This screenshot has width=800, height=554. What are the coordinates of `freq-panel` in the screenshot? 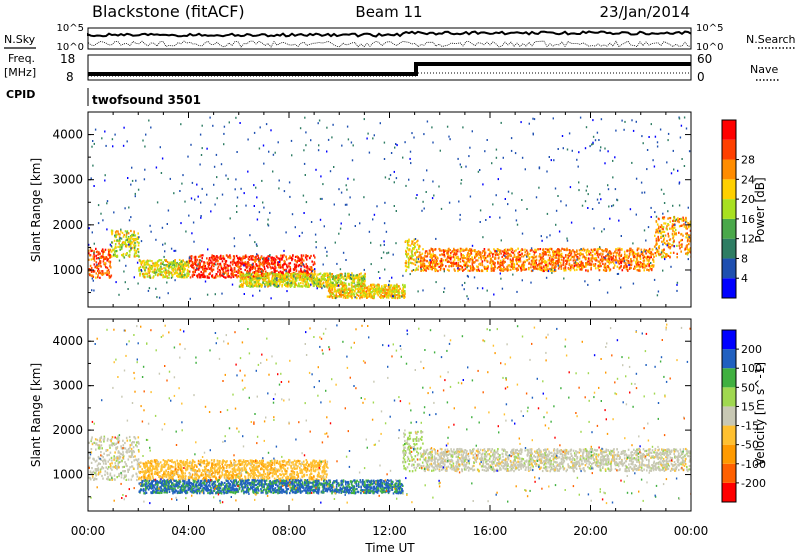 It's located at (389, 67).